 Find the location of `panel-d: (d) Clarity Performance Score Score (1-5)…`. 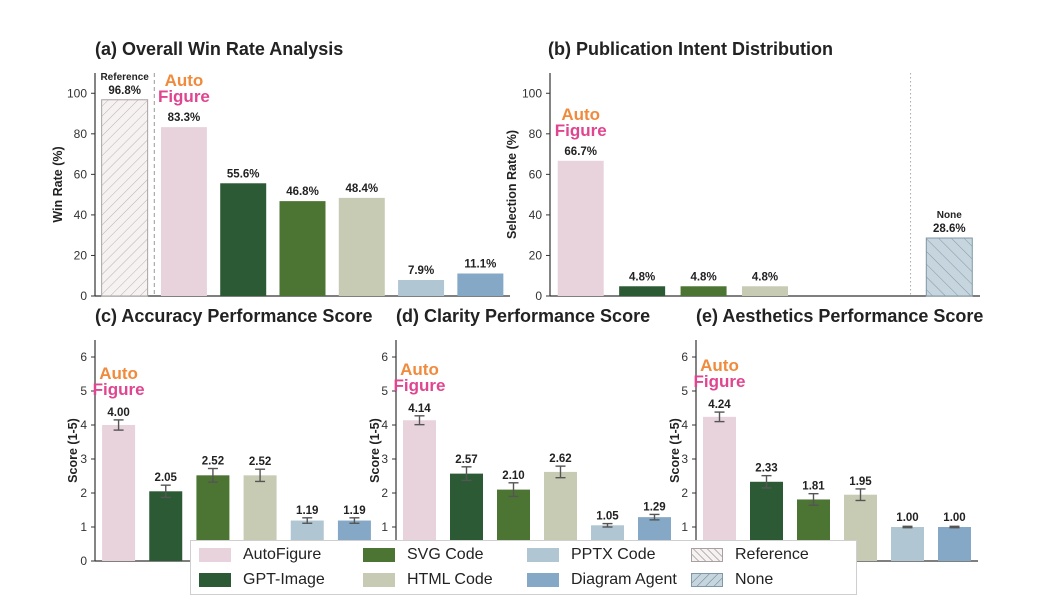

panel-d: (d) Clarity Performance Score Score (1-5)… is located at coordinates (523, 437).